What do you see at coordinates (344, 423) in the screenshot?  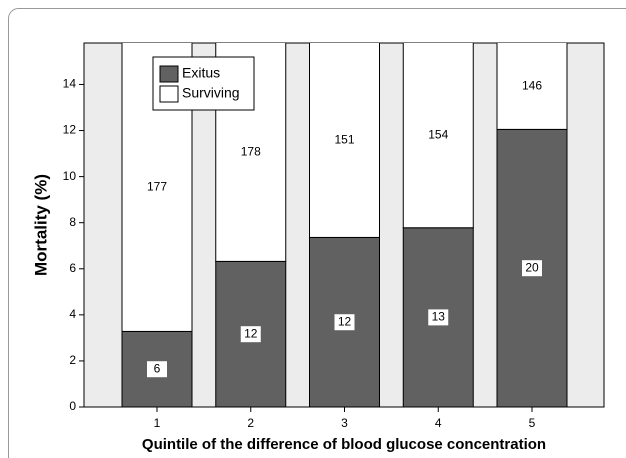 I see `x-tick-label: 3` at bounding box center [344, 423].